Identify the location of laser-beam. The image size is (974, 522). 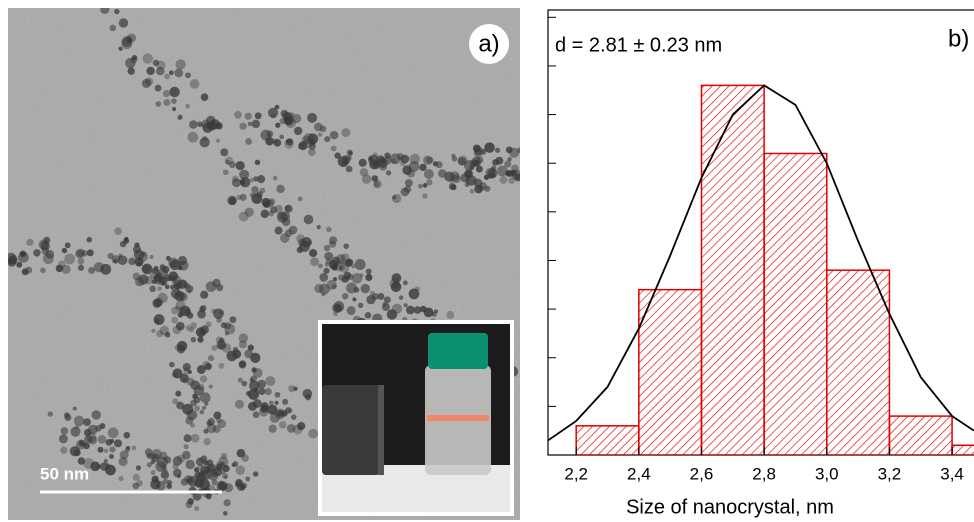
(458, 418).